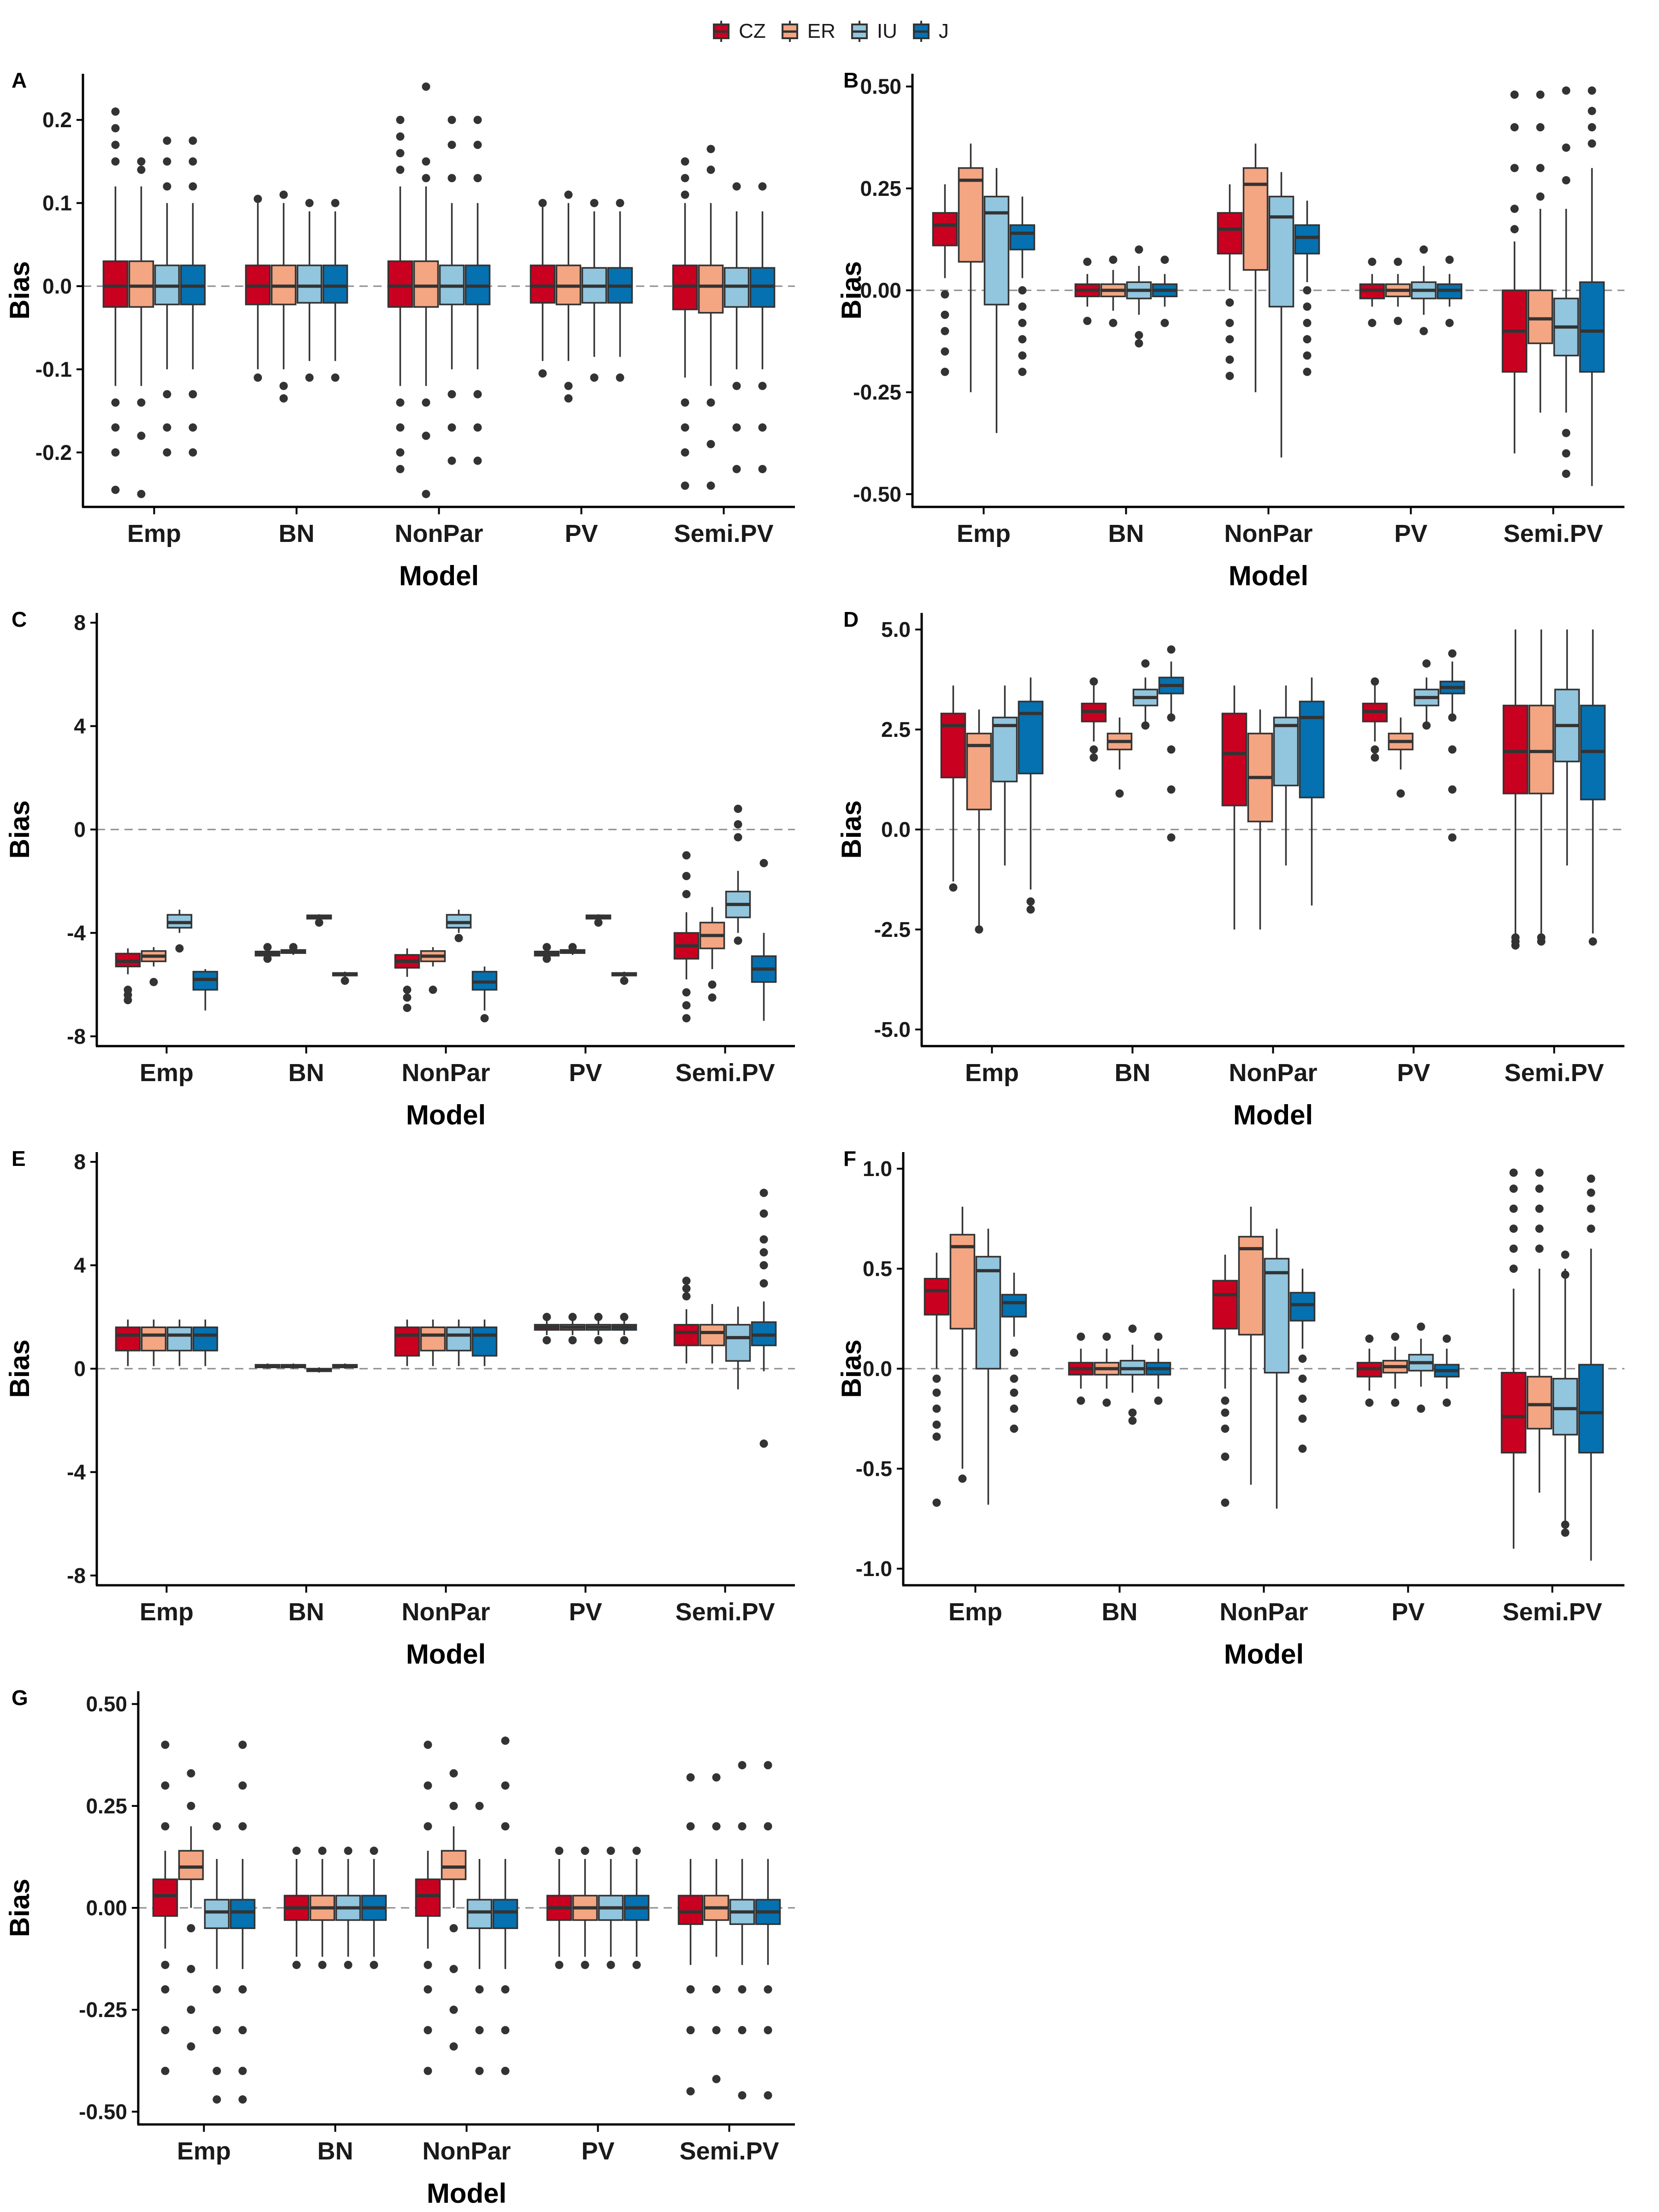 The width and height of the screenshot is (1659, 2212). What do you see at coordinates (154, 1342) in the screenshot?
I see `box-er-emp` at bounding box center [154, 1342].